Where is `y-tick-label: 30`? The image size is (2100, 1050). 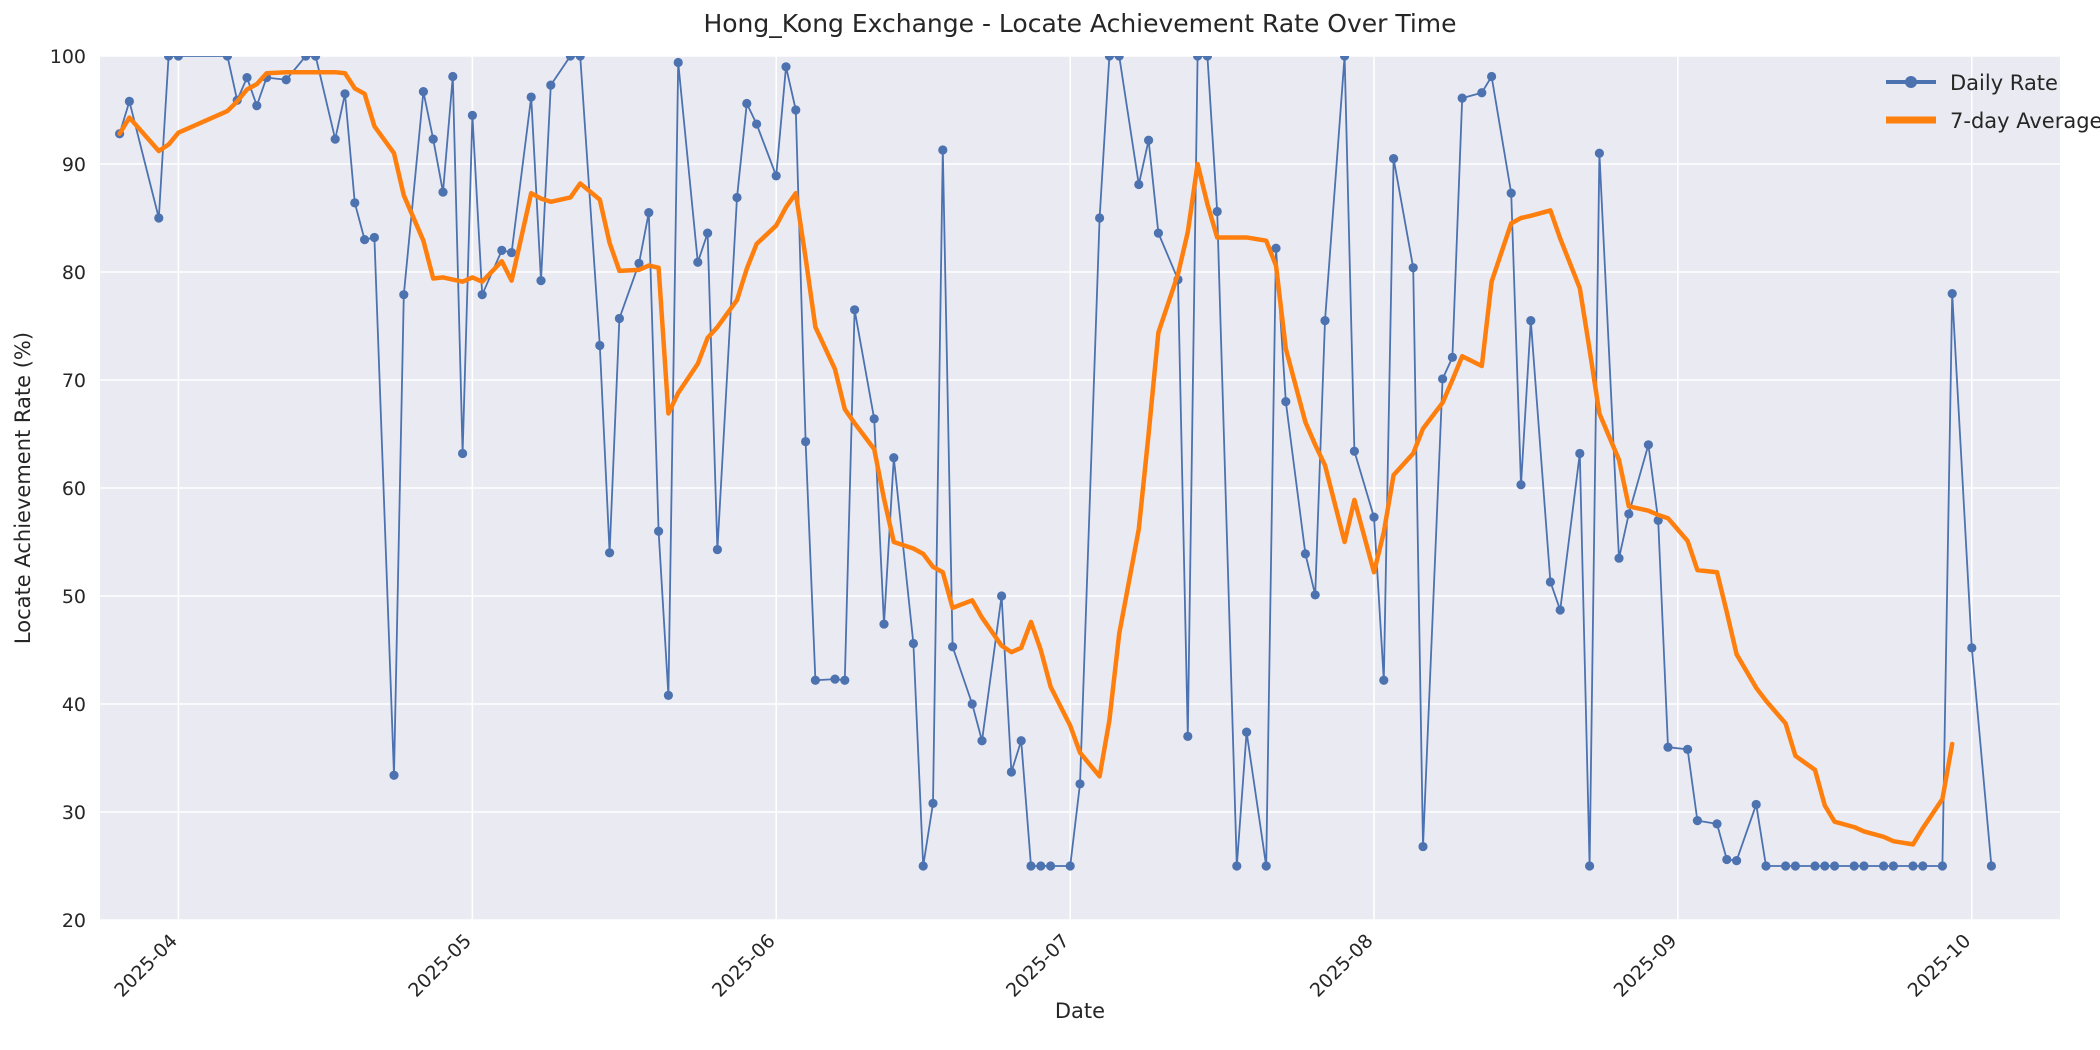 y-tick-label: 30 is located at coordinates (74, 813).